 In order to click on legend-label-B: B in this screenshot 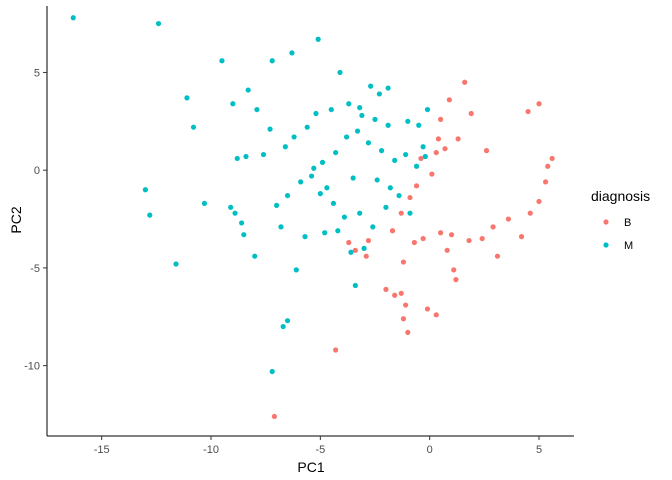, I will do `click(627, 223)`.